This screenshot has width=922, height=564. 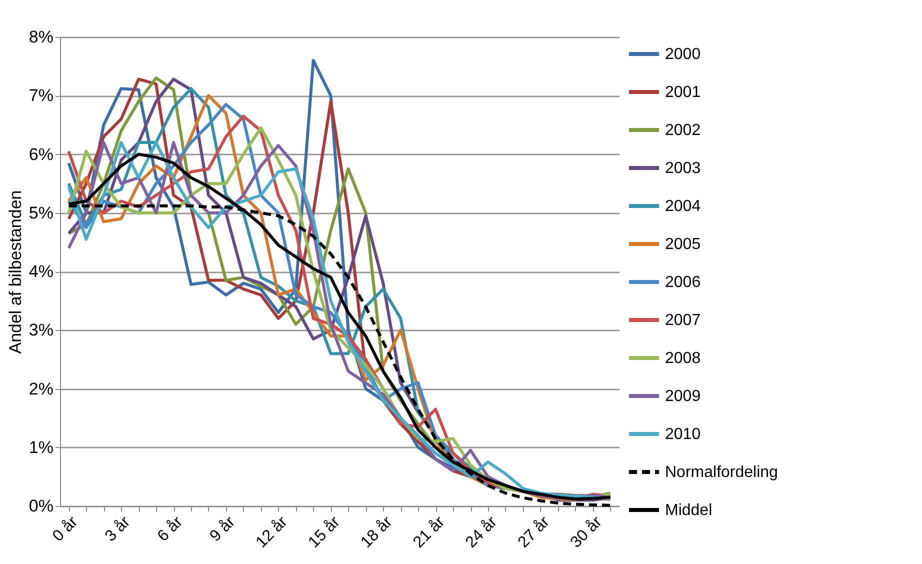 I want to click on legend-label: 2009, so click(x=683, y=396).